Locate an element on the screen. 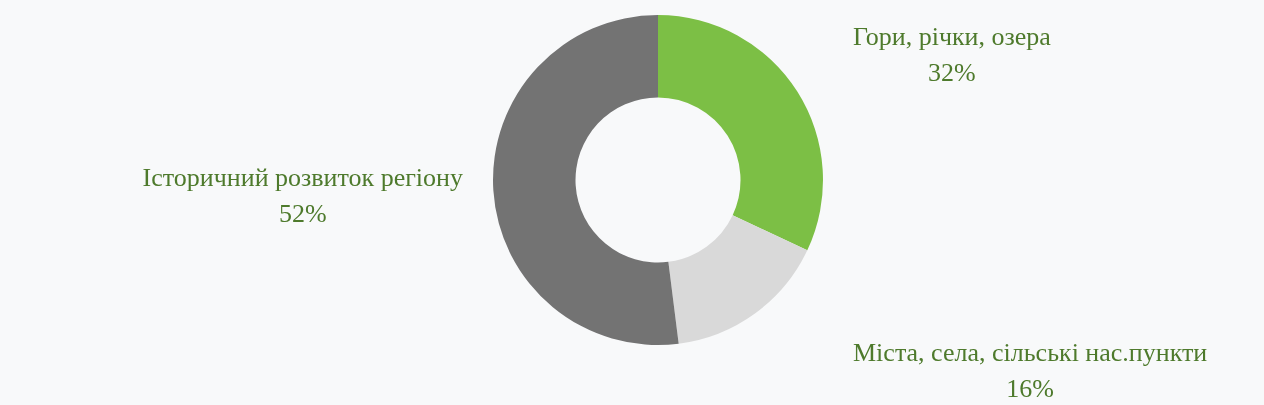 This screenshot has width=1264, height=405. slice-label: Історичний розвиток регіону is located at coordinates (302, 177).